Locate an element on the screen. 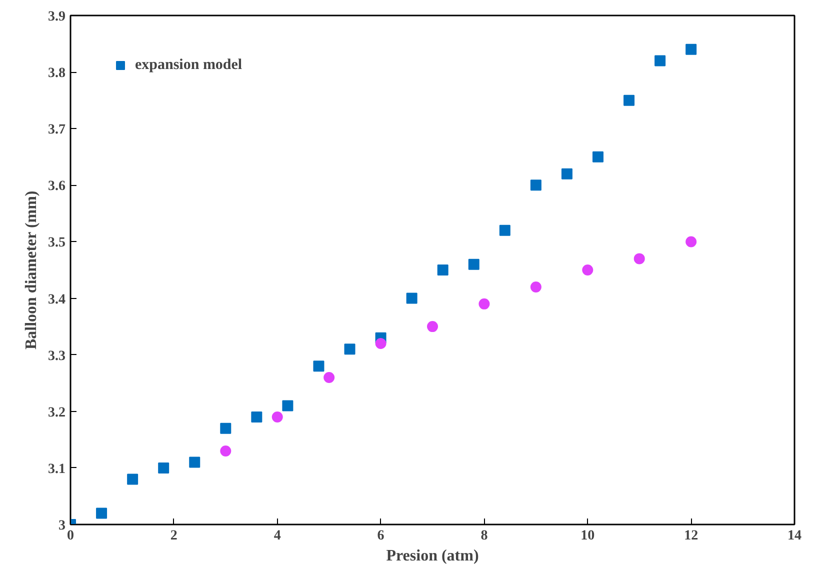 This screenshot has width=814, height=574. y-tick-label: 3.5 is located at coordinates (57, 243).